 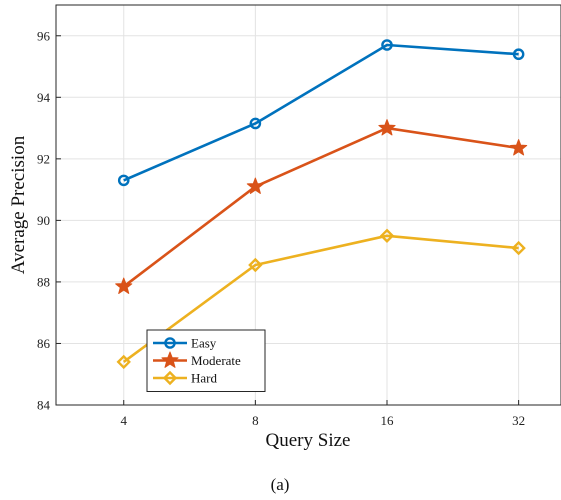 What do you see at coordinates (518, 420) in the screenshot?
I see `x-tick-label: 32` at bounding box center [518, 420].